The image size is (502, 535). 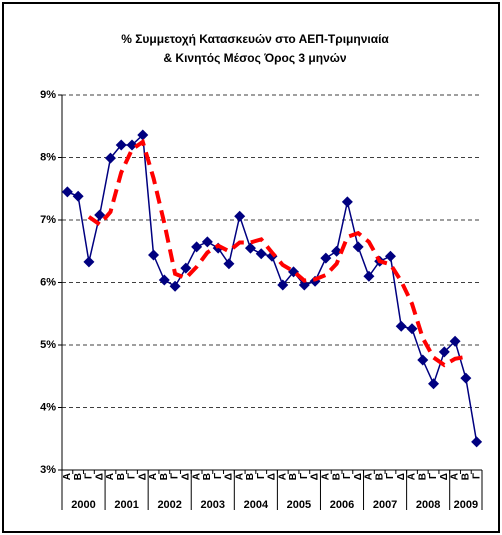 I want to click on year-label: 2005, so click(x=299, y=505).